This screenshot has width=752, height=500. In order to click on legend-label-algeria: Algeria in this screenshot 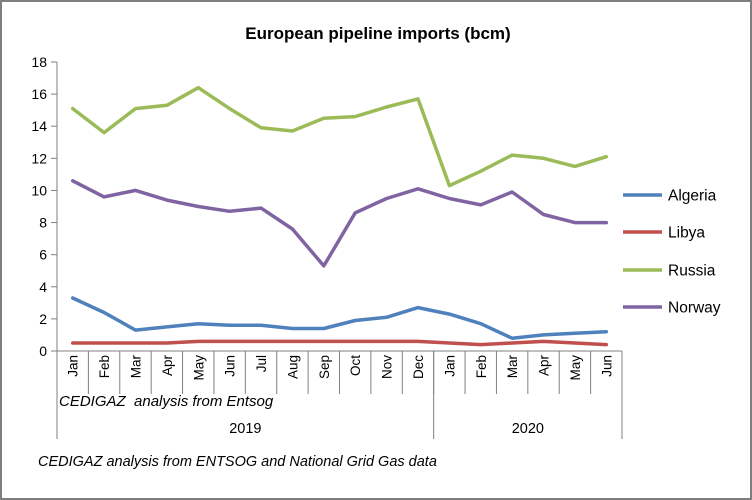, I will do `click(692, 196)`.